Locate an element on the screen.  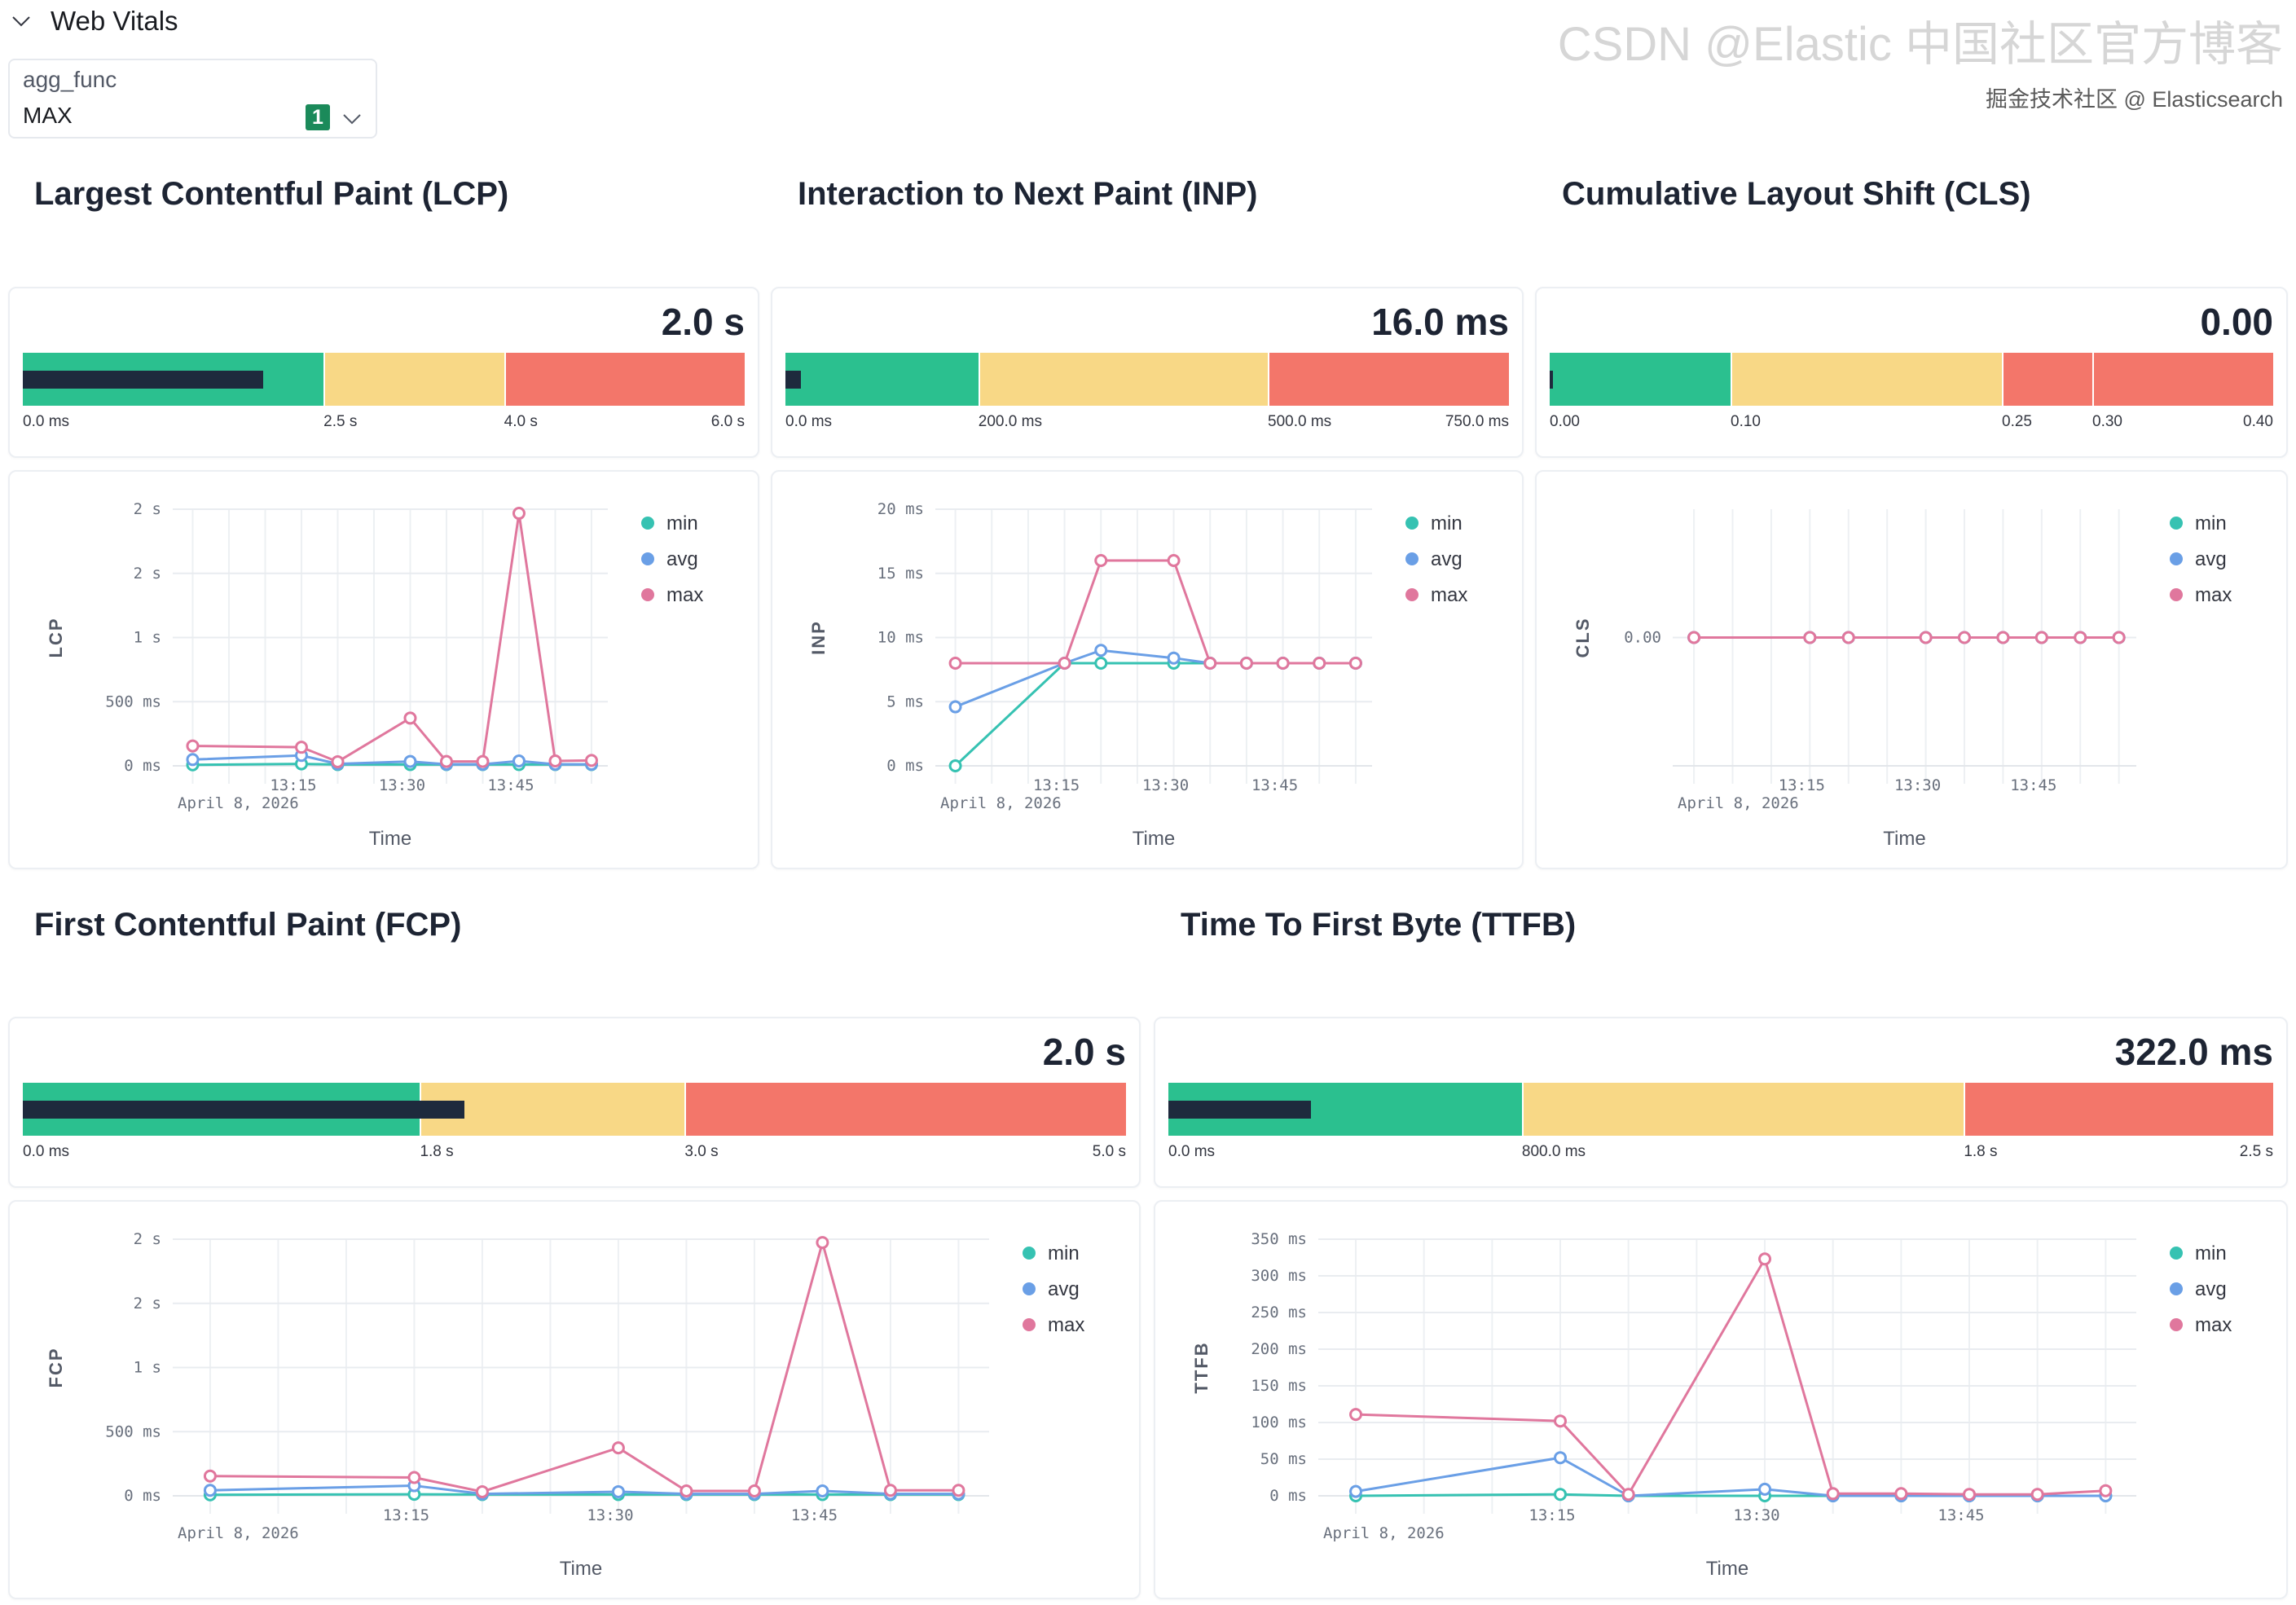
gauge-tick-label: 2.5 s is located at coordinates (2256, 1151).